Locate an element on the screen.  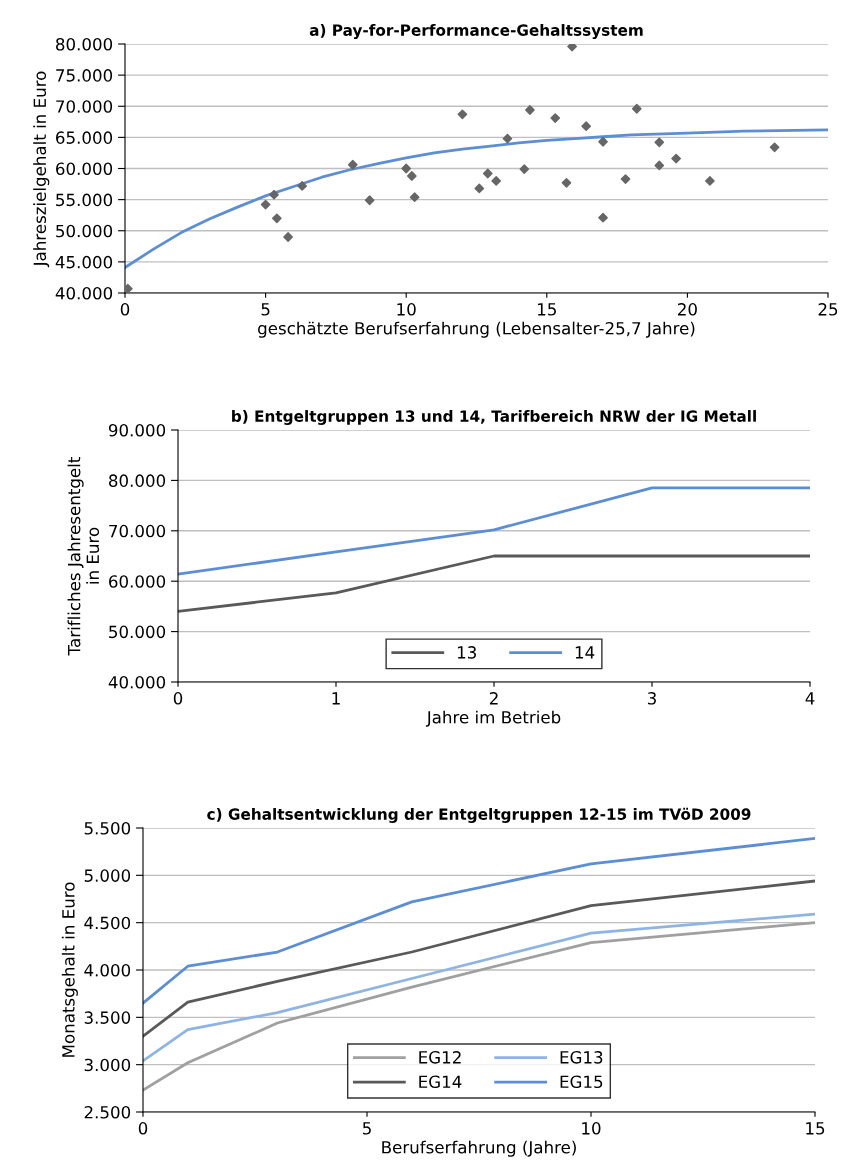
y-tick-label: 90.000 is located at coordinates (137, 430).